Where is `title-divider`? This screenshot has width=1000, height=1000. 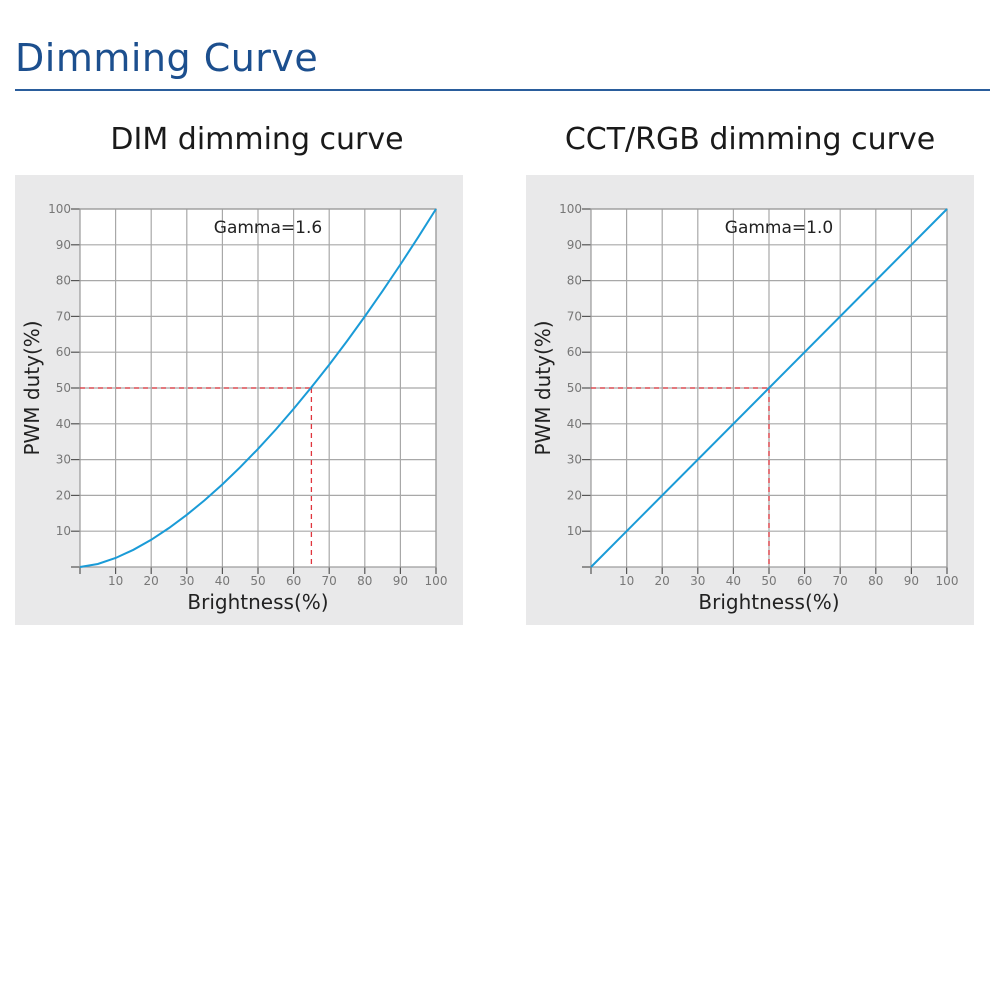 title-divider is located at coordinates (502, 90).